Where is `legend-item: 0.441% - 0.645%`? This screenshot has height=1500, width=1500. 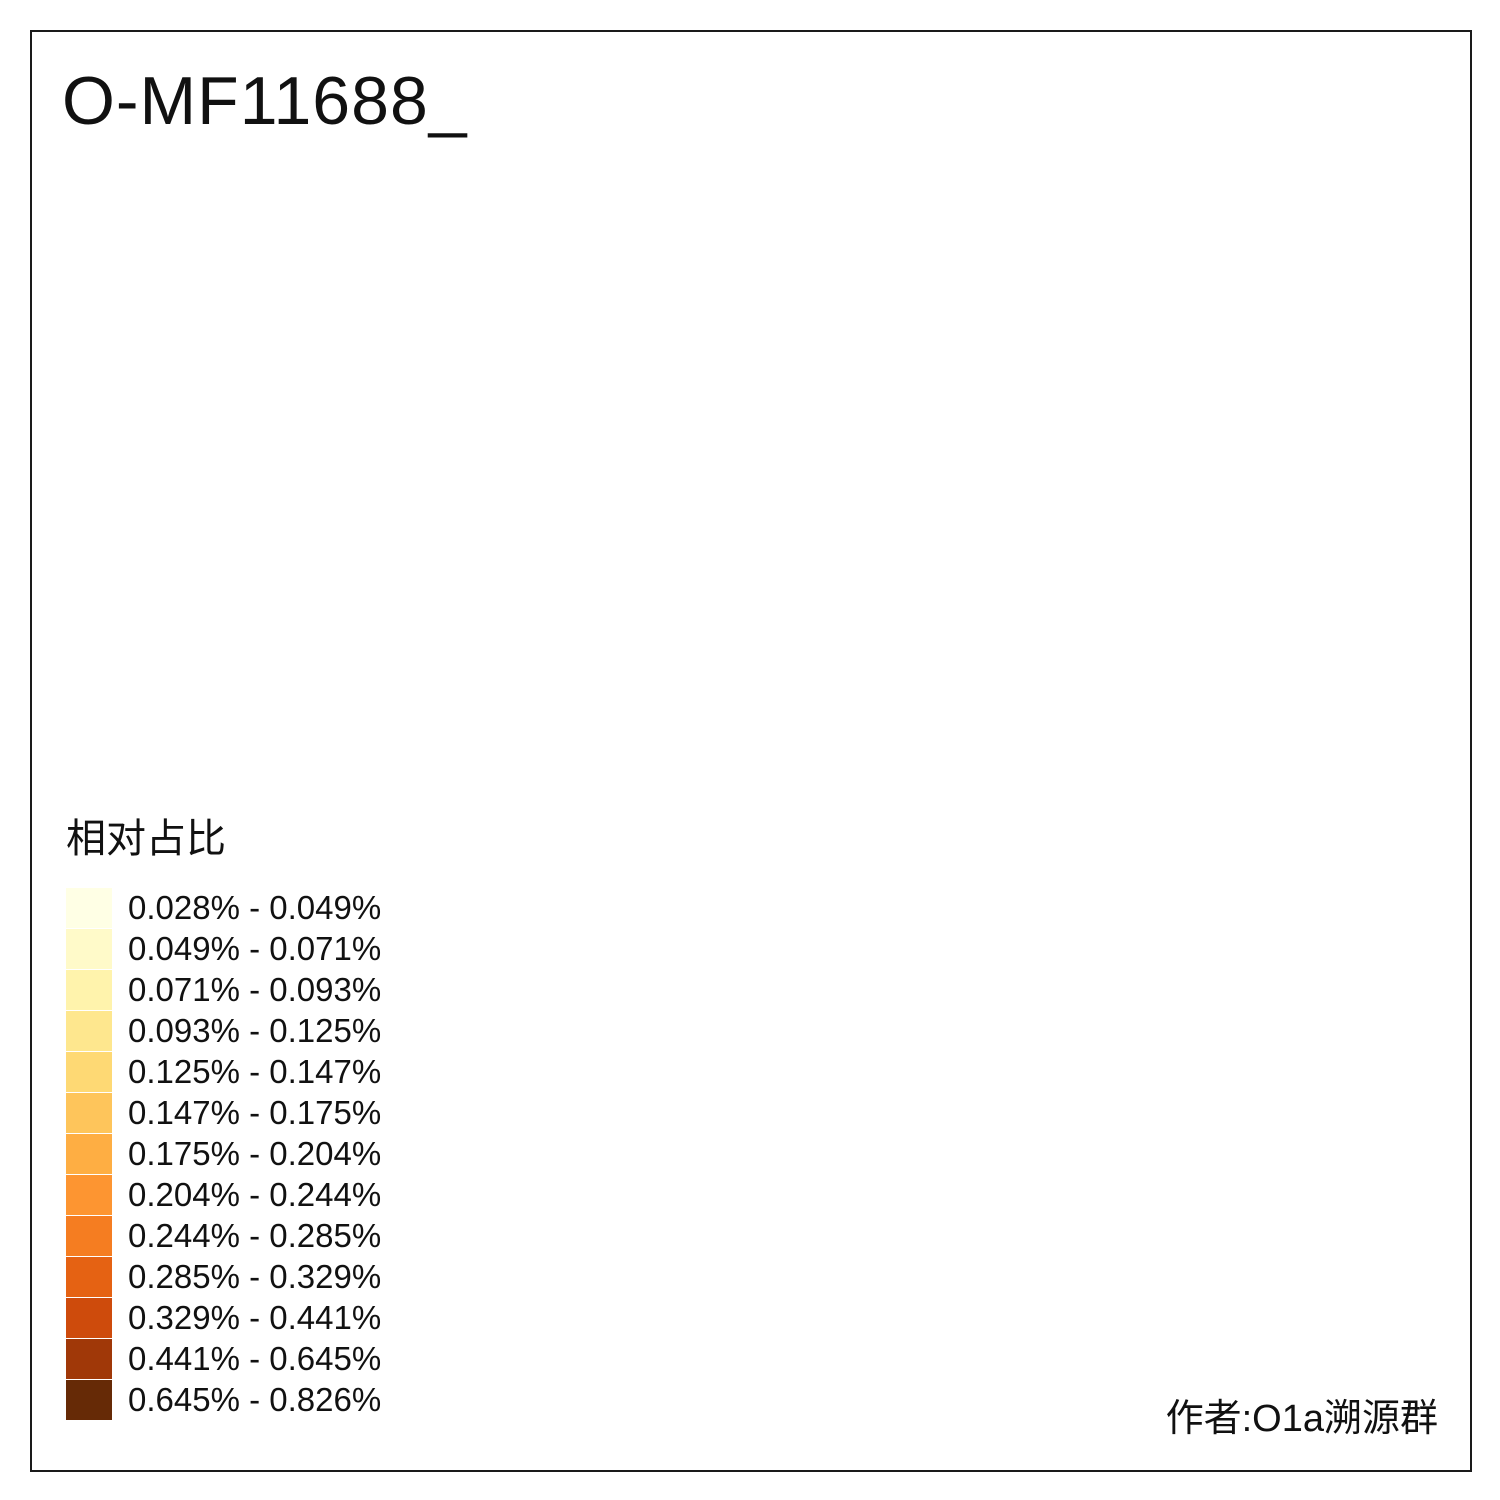
legend-item: 0.441% - 0.645% is located at coordinates (223, 1359).